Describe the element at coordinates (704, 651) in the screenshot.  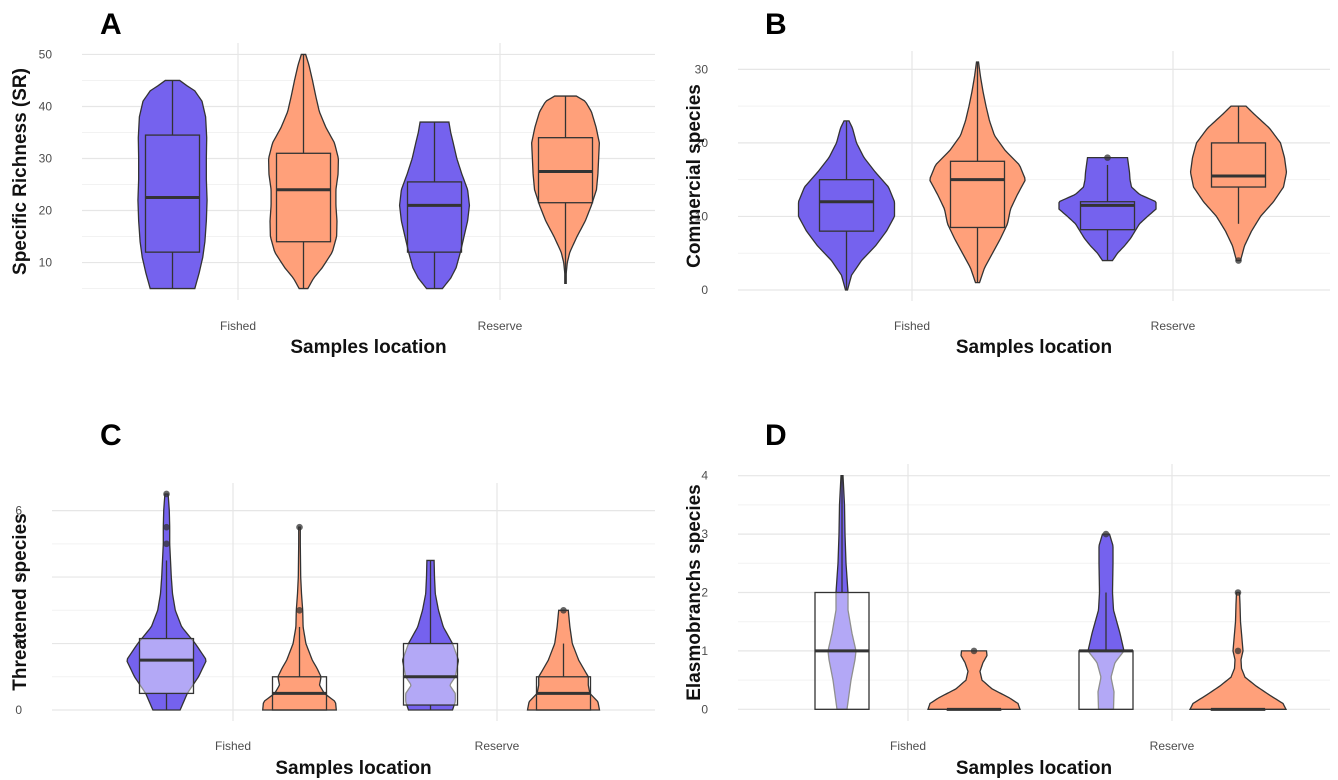
I see `y-tick-label: 1` at that location.